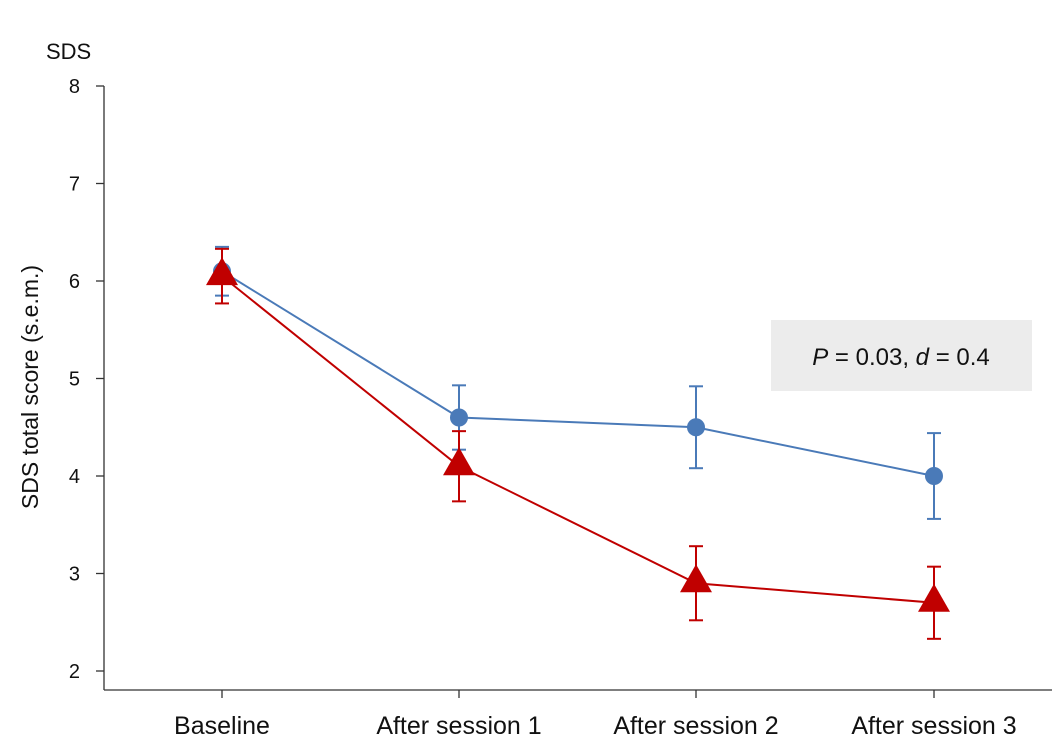 Image resolution: width=1055 pixels, height=742 pixels. Describe the element at coordinates (74, 672) in the screenshot. I see `y-tick-label: 2` at that location.